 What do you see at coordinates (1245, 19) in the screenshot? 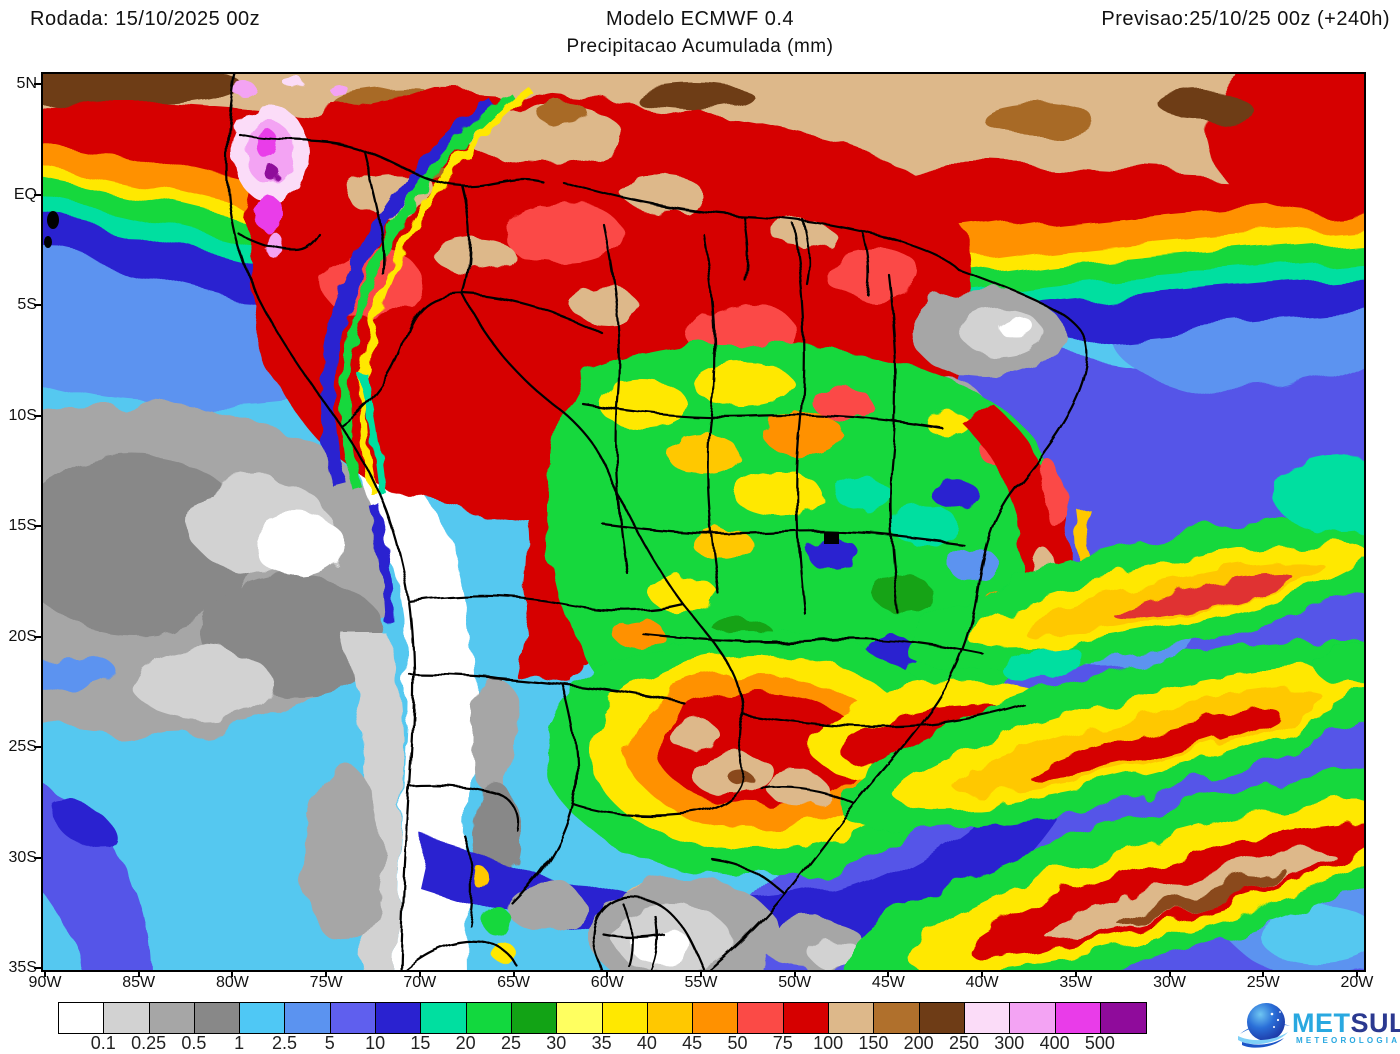
I see `forecast-label: Previsao:25/10/25 00z (+240h)` at bounding box center [1245, 19].